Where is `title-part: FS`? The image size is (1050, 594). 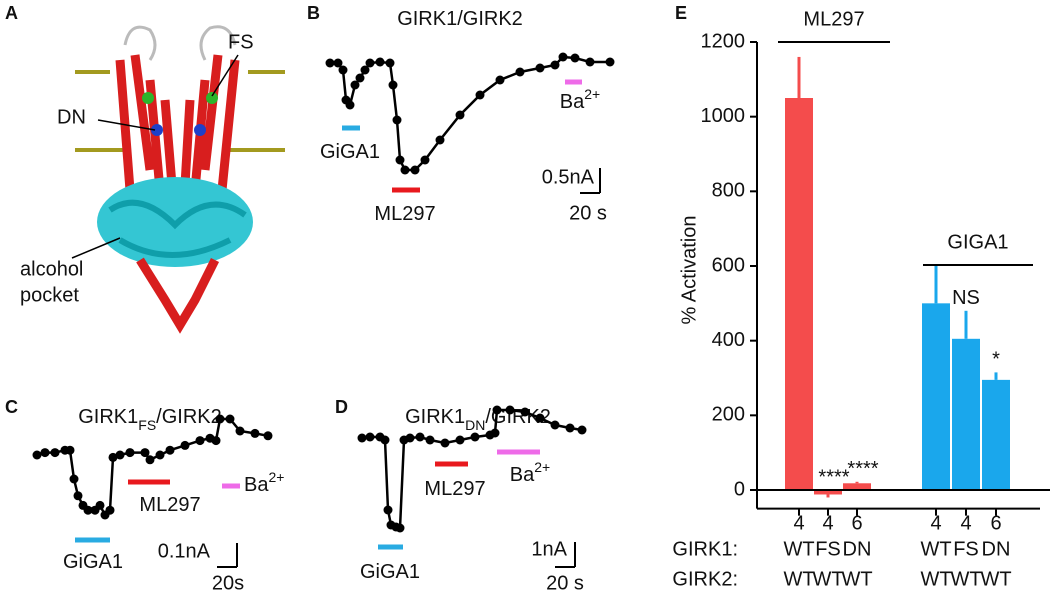 title-part: FS is located at coordinates (147, 425).